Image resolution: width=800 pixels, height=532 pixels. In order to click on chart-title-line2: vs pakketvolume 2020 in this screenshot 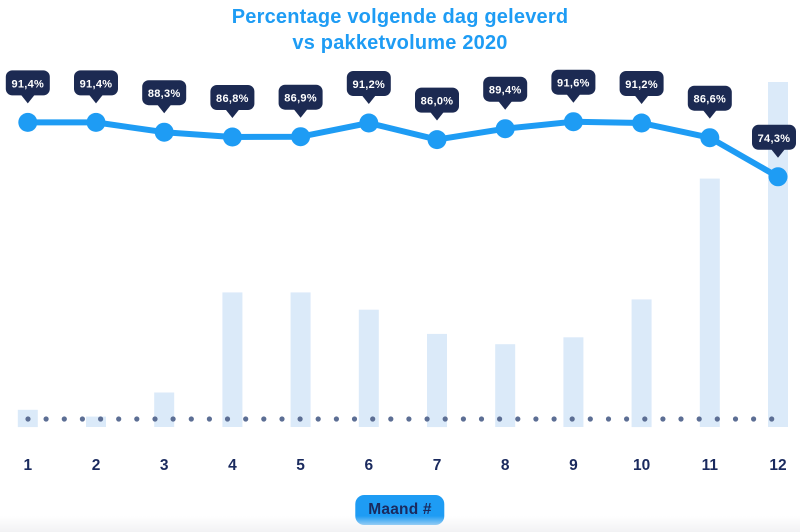, I will do `click(400, 43)`.